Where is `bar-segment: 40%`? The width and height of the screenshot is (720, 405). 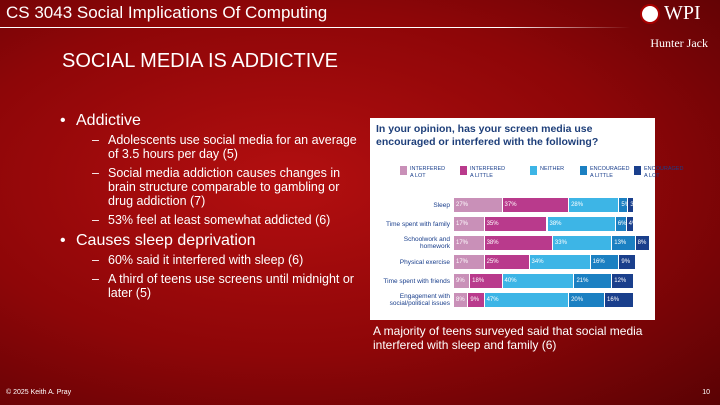 bar-segment: 40% is located at coordinates (538, 281).